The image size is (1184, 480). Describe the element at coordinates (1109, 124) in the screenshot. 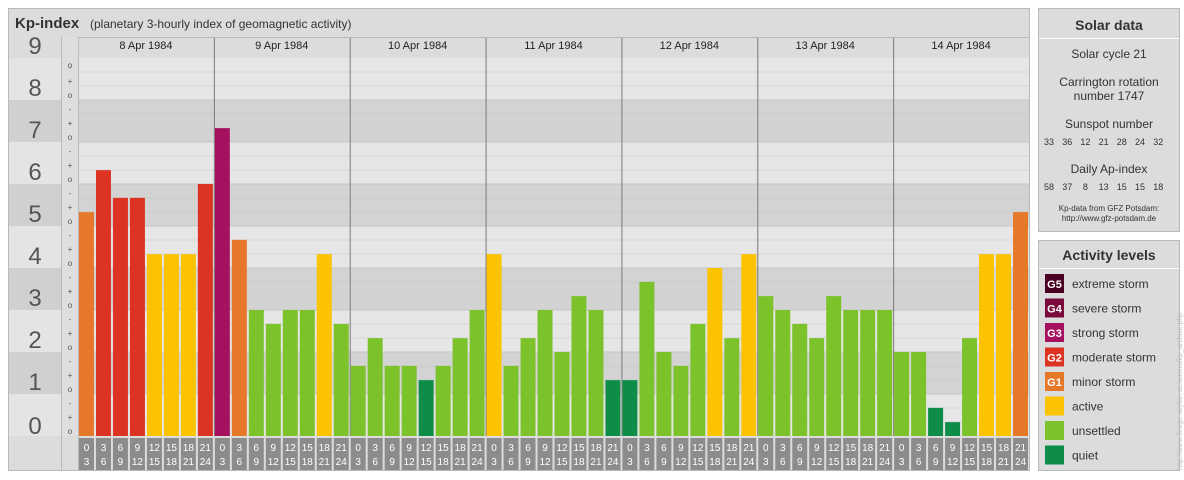

I see `sunspot-label: Sunspot number` at that location.